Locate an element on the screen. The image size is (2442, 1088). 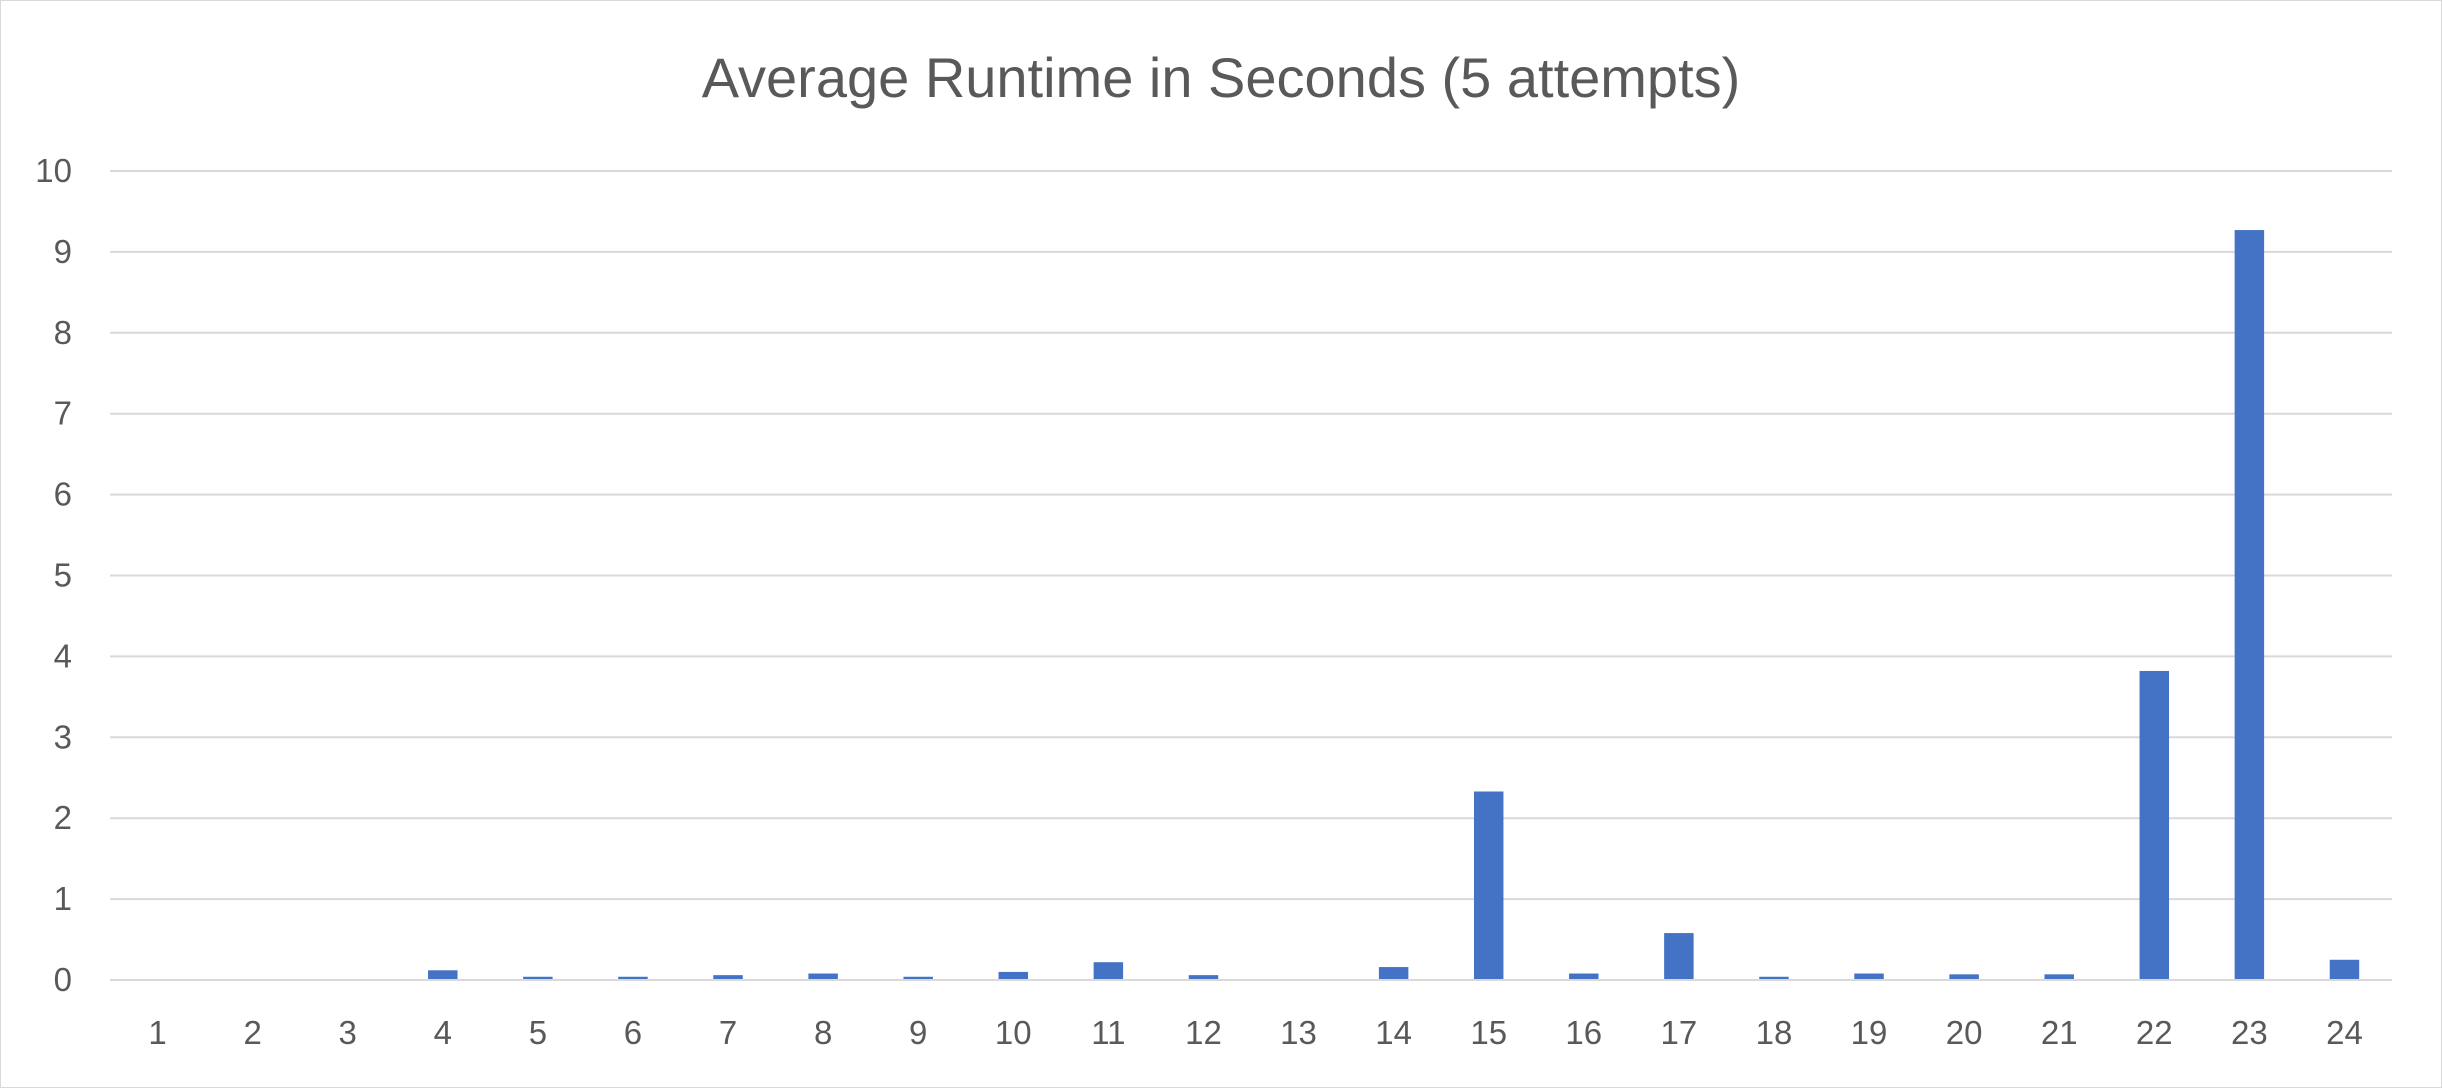
x-tick-label: 21 is located at coordinates (2059, 1032).